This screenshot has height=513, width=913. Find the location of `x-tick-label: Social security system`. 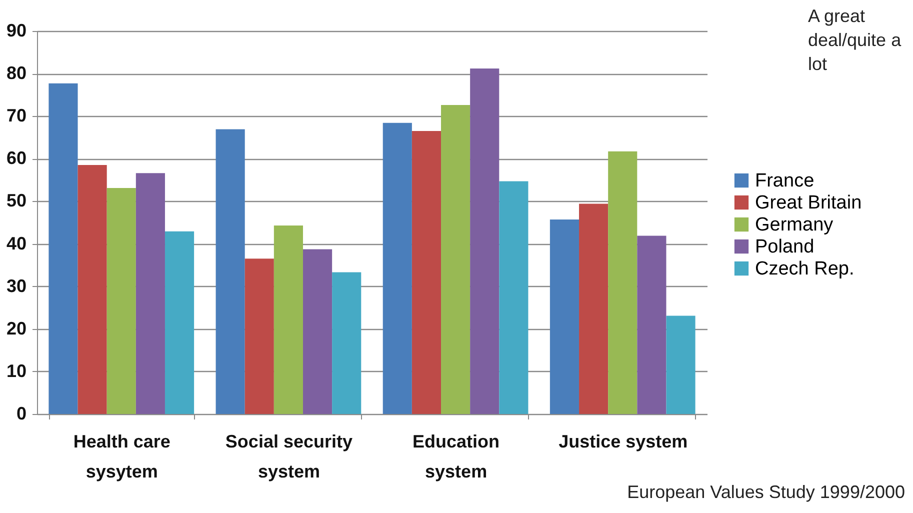

x-tick-label: Social security system is located at coordinates (288, 457).